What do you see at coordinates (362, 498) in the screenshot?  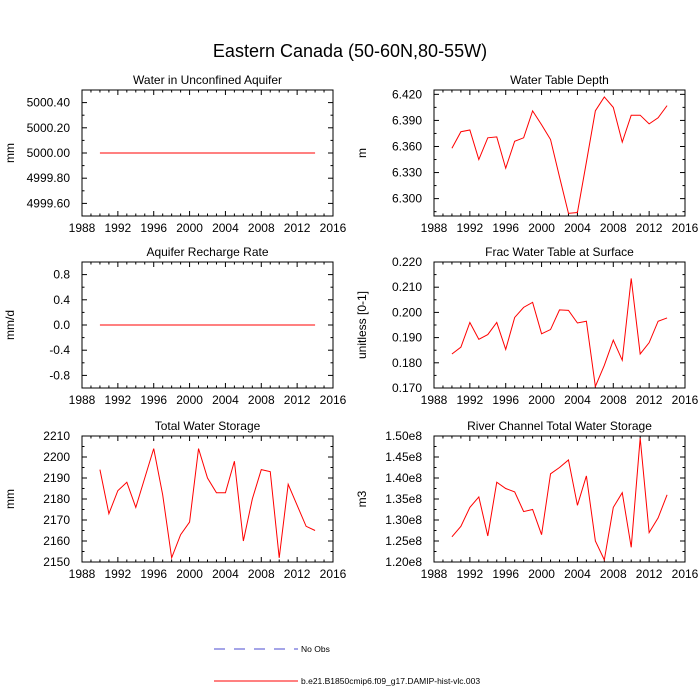 I see `y-axis-label: m3` at bounding box center [362, 498].